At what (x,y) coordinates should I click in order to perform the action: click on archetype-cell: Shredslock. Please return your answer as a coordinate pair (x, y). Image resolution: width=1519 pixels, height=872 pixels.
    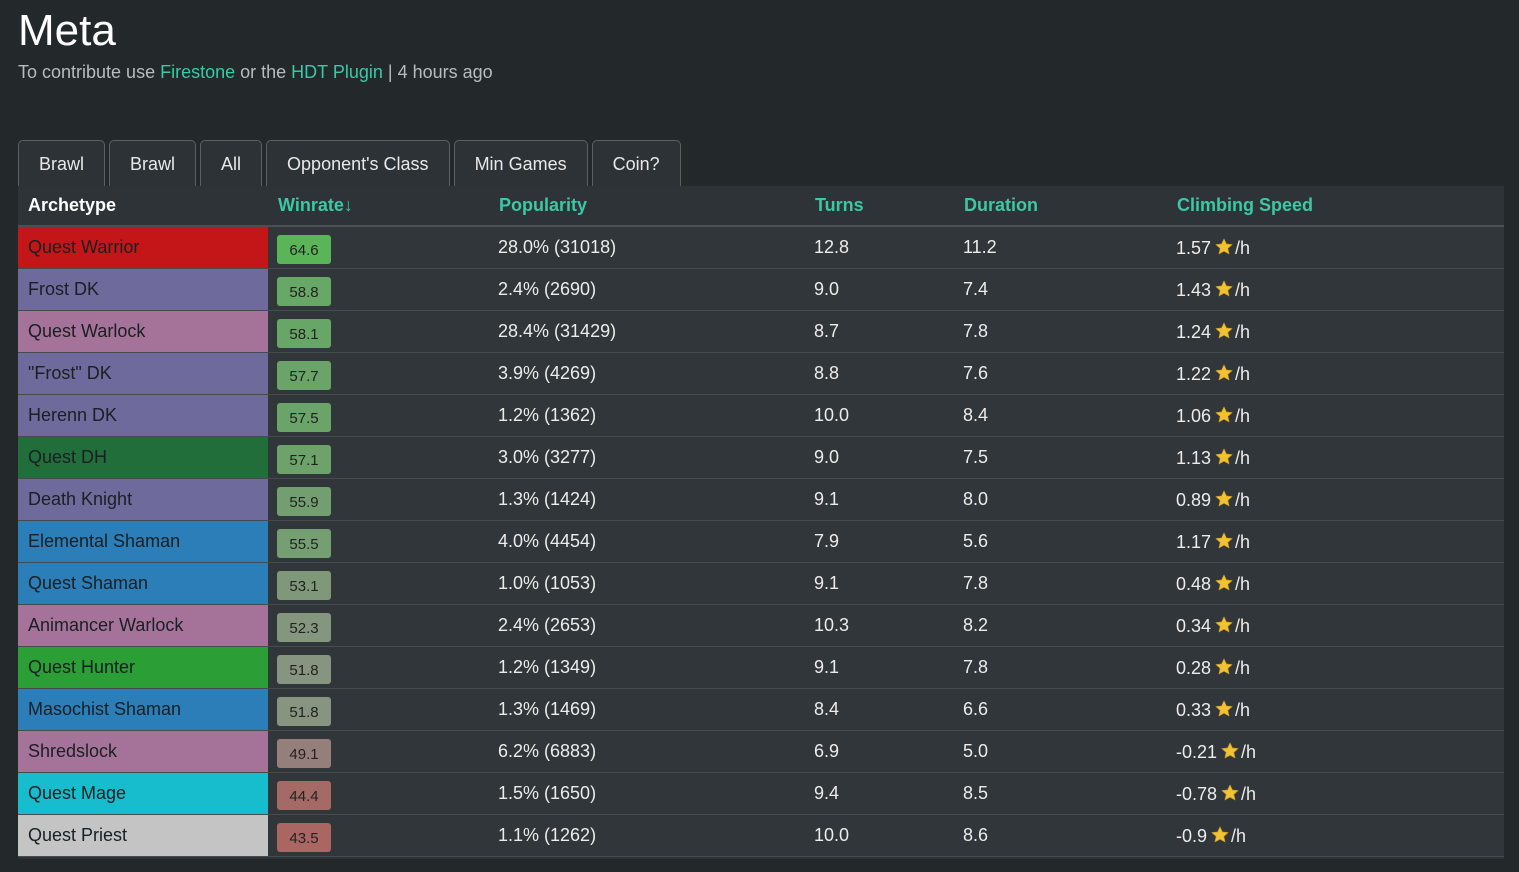
    Looking at the image, I should click on (143, 751).